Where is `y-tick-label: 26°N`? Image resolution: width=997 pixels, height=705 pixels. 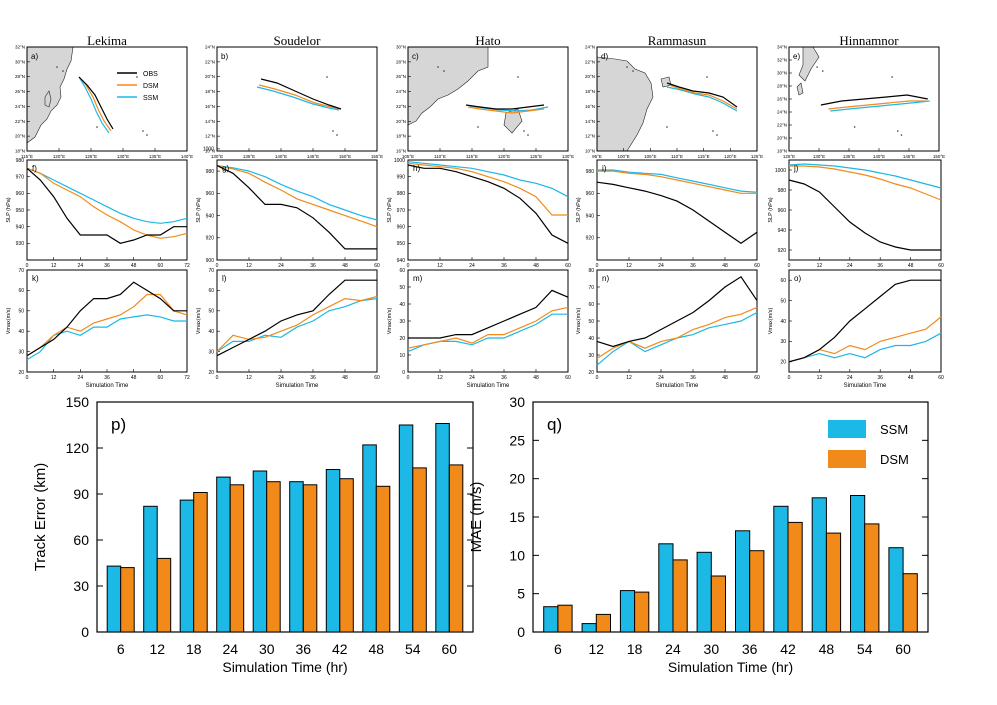 y-tick-label: 26°N is located at coordinates (401, 76).